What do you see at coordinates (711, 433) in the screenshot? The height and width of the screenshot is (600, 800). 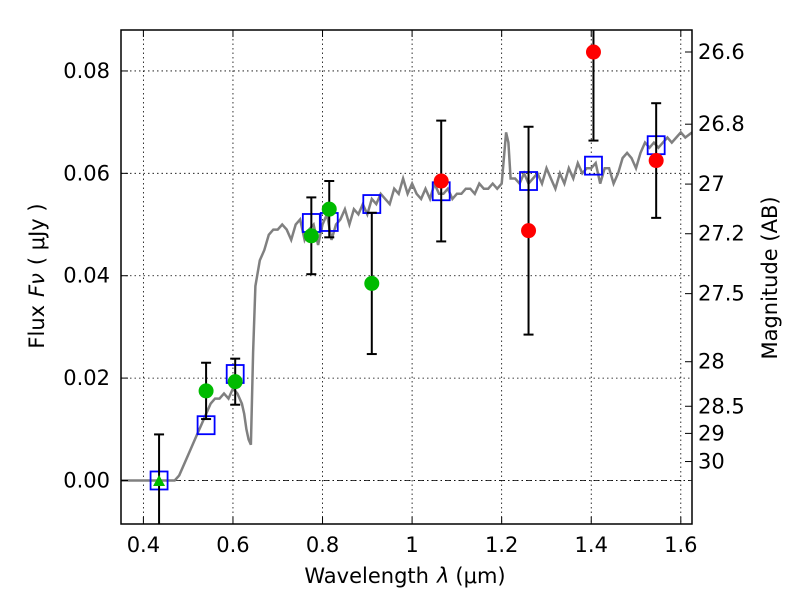 I see `magnitude-tick-label: 29` at bounding box center [711, 433].